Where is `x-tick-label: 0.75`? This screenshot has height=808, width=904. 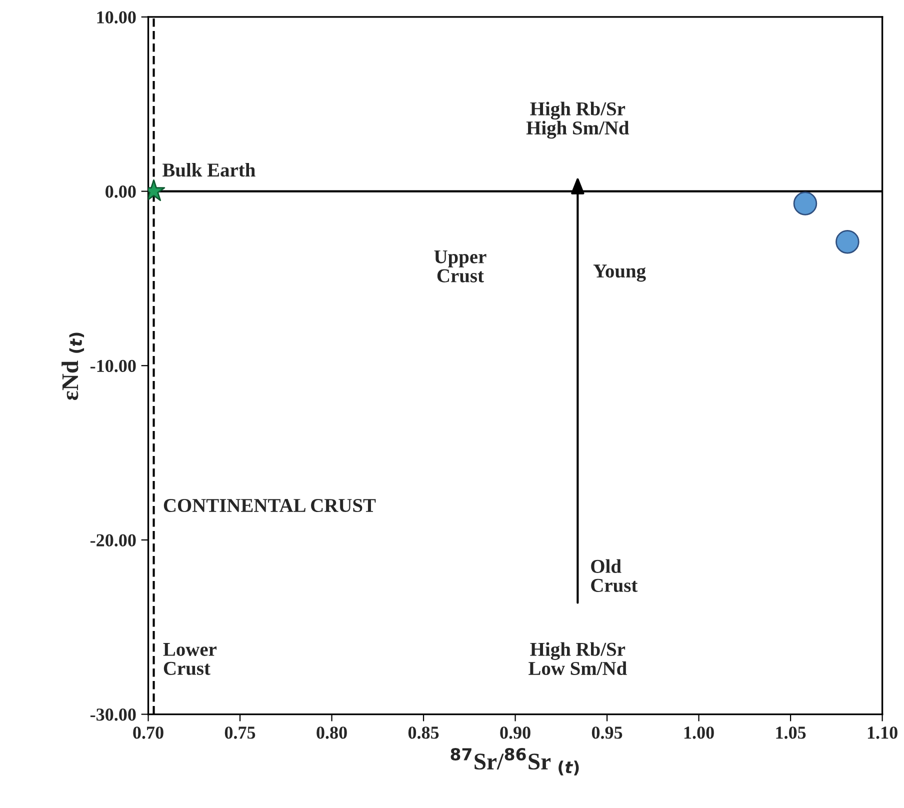
x-tick-label: 0.75 is located at coordinates (240, 732).